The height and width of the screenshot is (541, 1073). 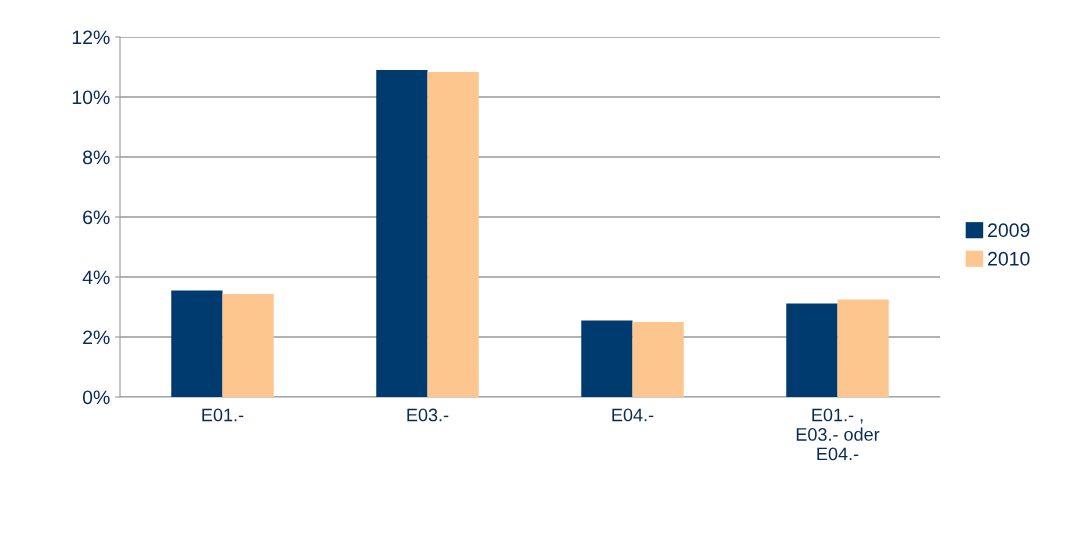 I want to click on y-tick-label: 10%, so click(x=91, y=97).